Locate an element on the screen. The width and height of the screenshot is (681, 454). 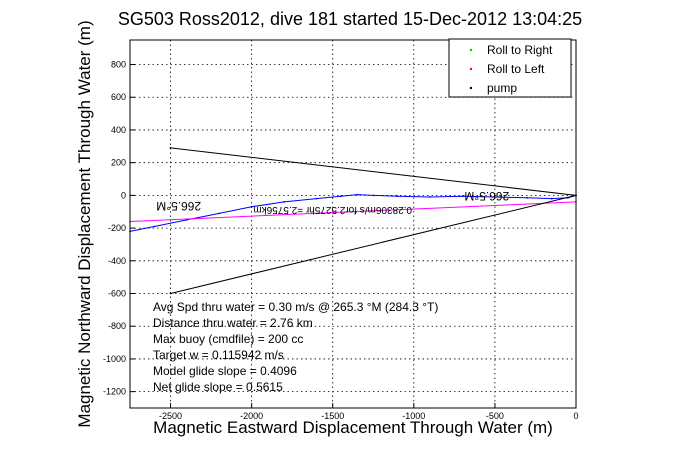
x-tick-label: -2500 is located at coordinates (170, 416).